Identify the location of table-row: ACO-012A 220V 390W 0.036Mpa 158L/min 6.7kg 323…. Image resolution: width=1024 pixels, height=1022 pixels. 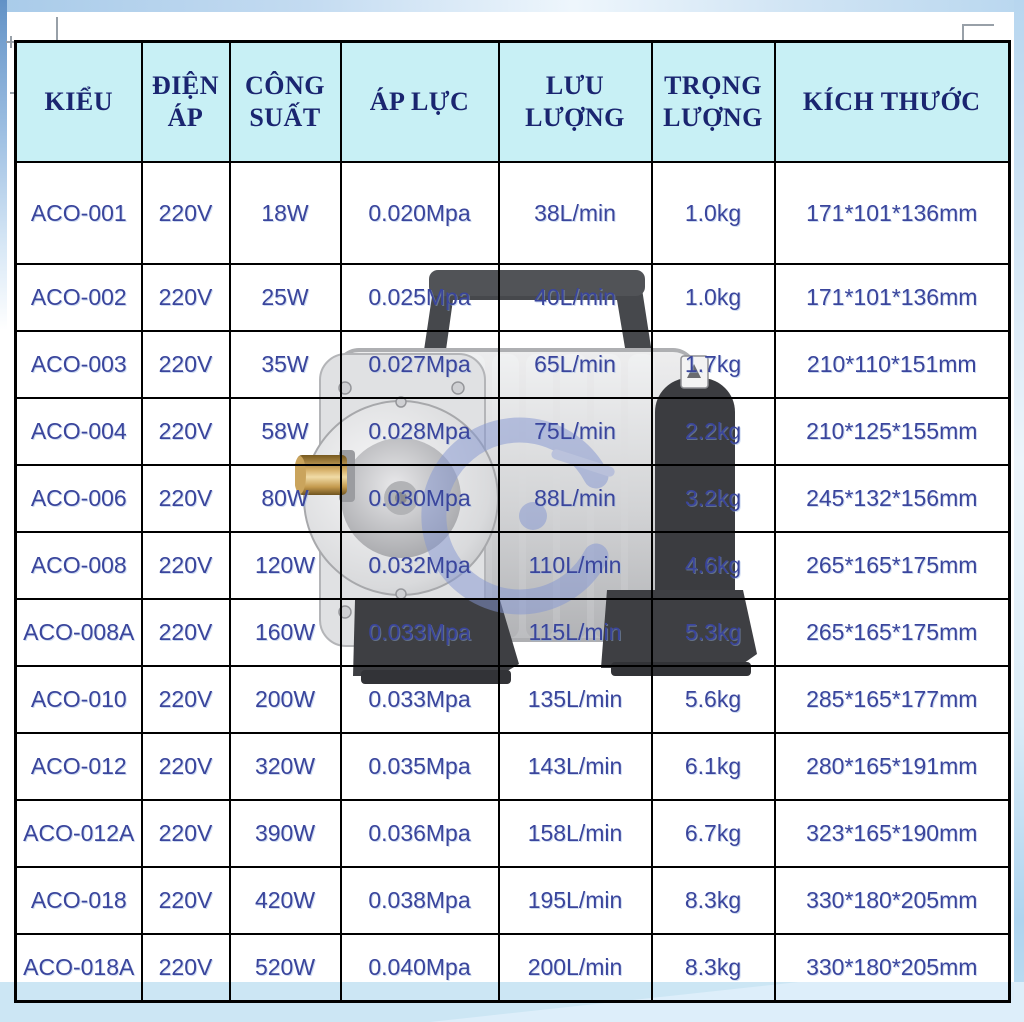
(512, 833).